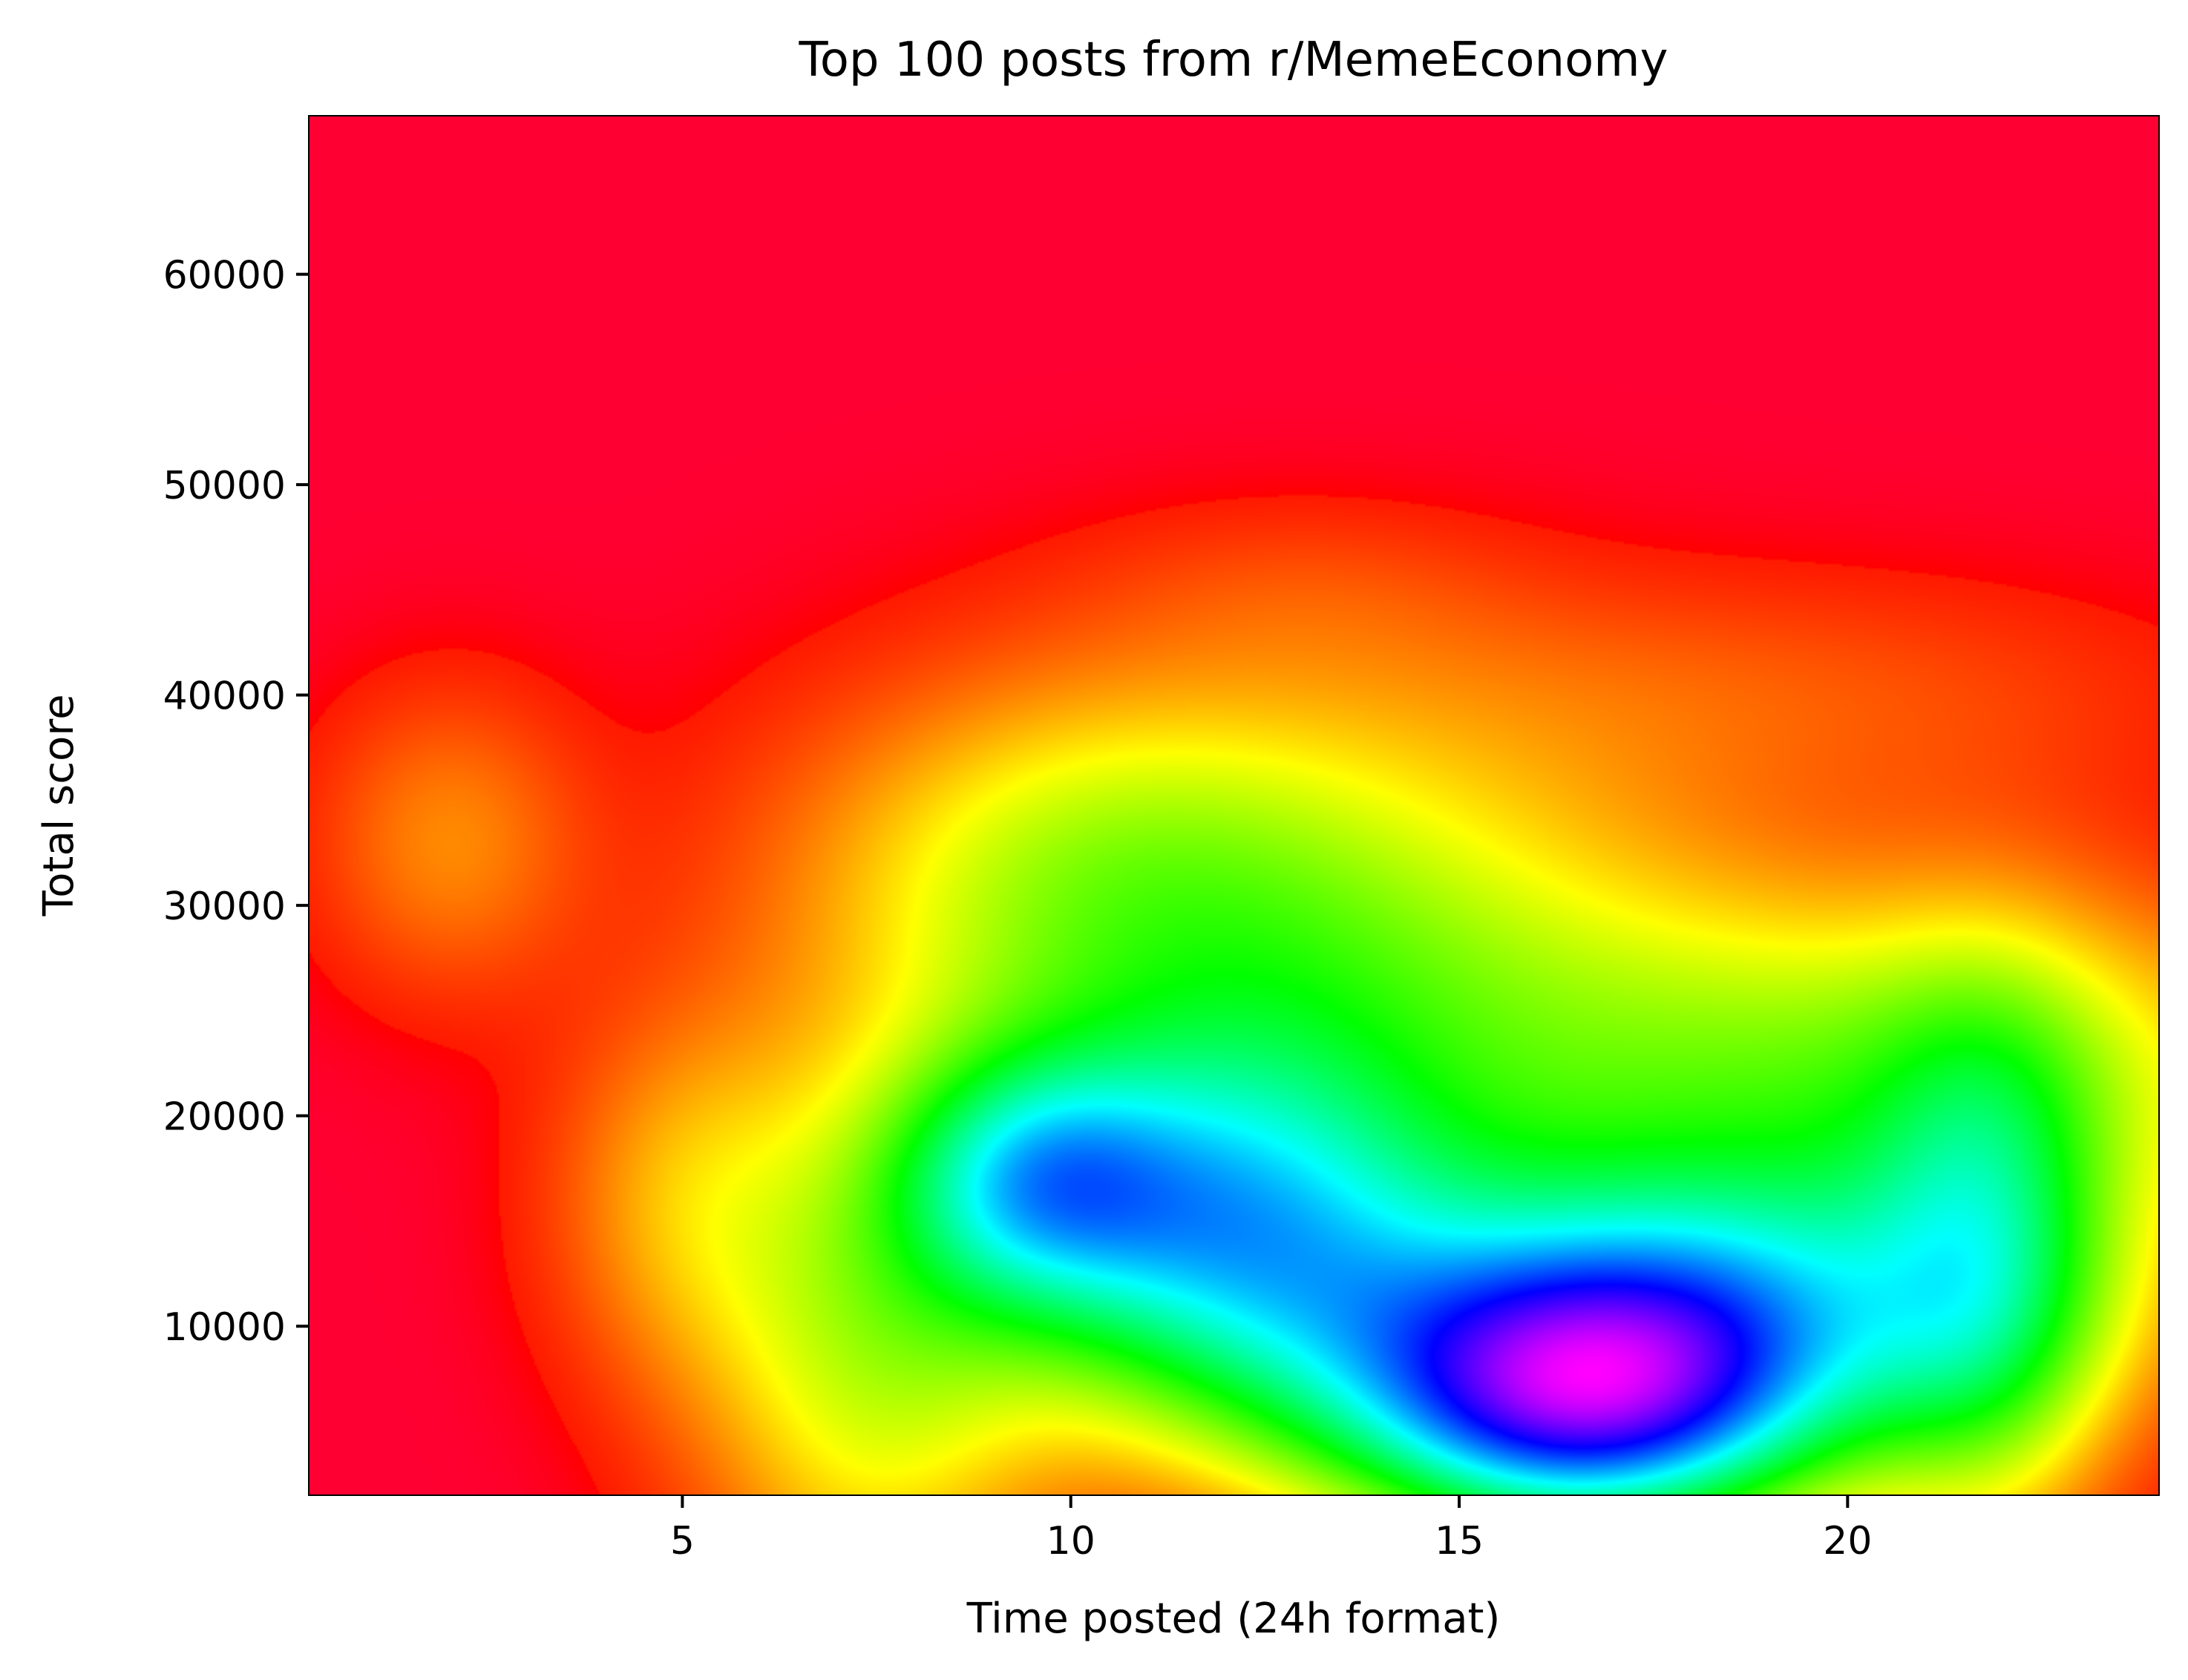 This screenshot has width=2188, height=1680. I want to click on x-axis-ticks: 5 10 15 20, so click(1271, 1529).